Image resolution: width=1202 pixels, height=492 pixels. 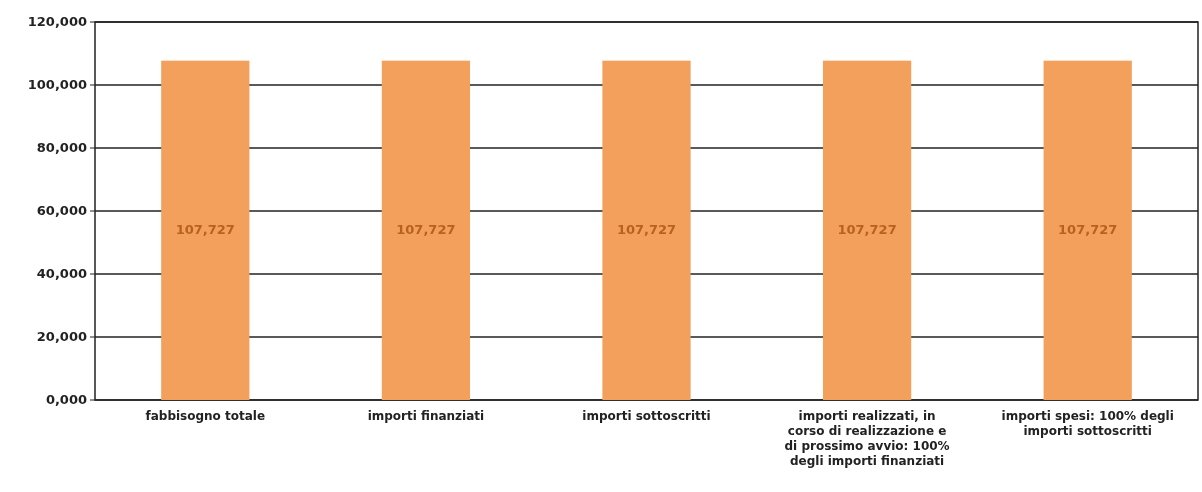 What do you see at coordinates (646, 416) in the screenshot?
I see `x-tick-label: importi sottoscritti` at bounding box center [646, 416].